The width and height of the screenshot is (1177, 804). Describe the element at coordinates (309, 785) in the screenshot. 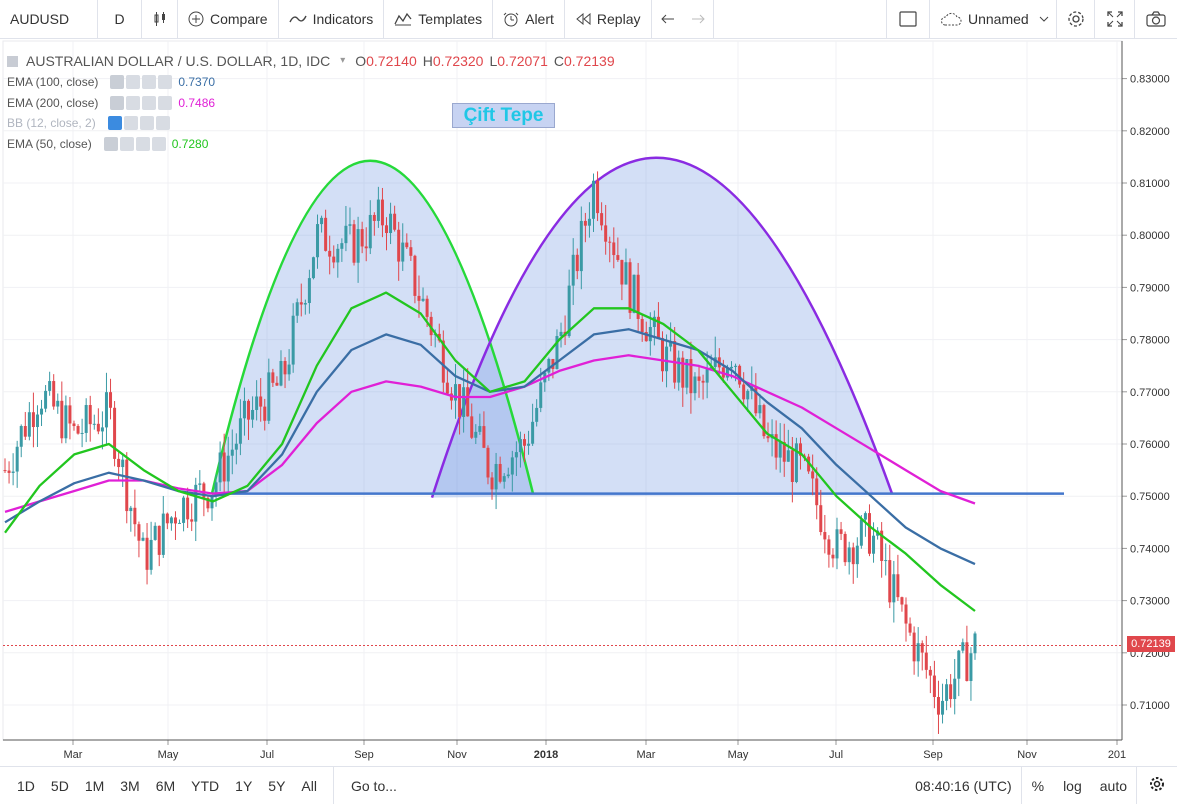

I see `range-button-all: All` at that location.